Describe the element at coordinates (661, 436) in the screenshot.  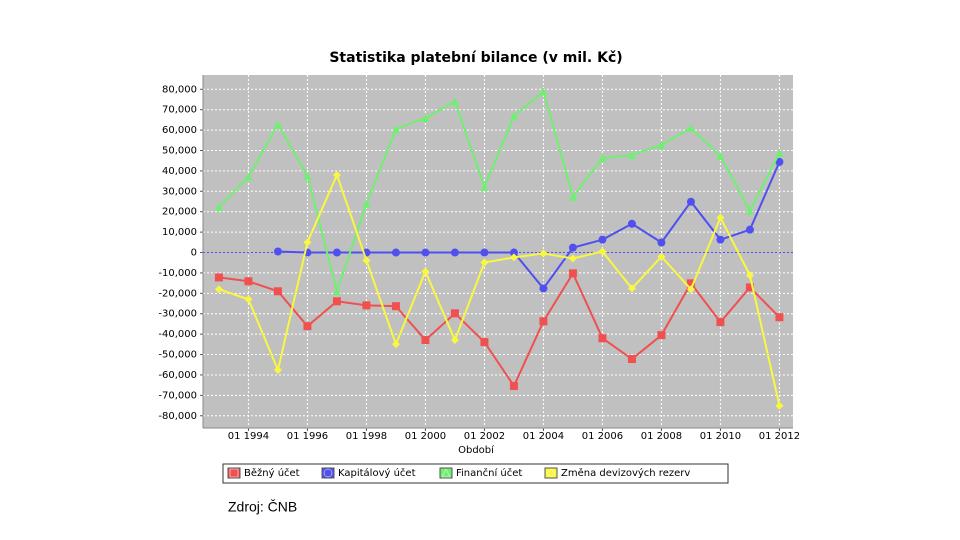
I see `x-tick-label: 01 2008` at that location.